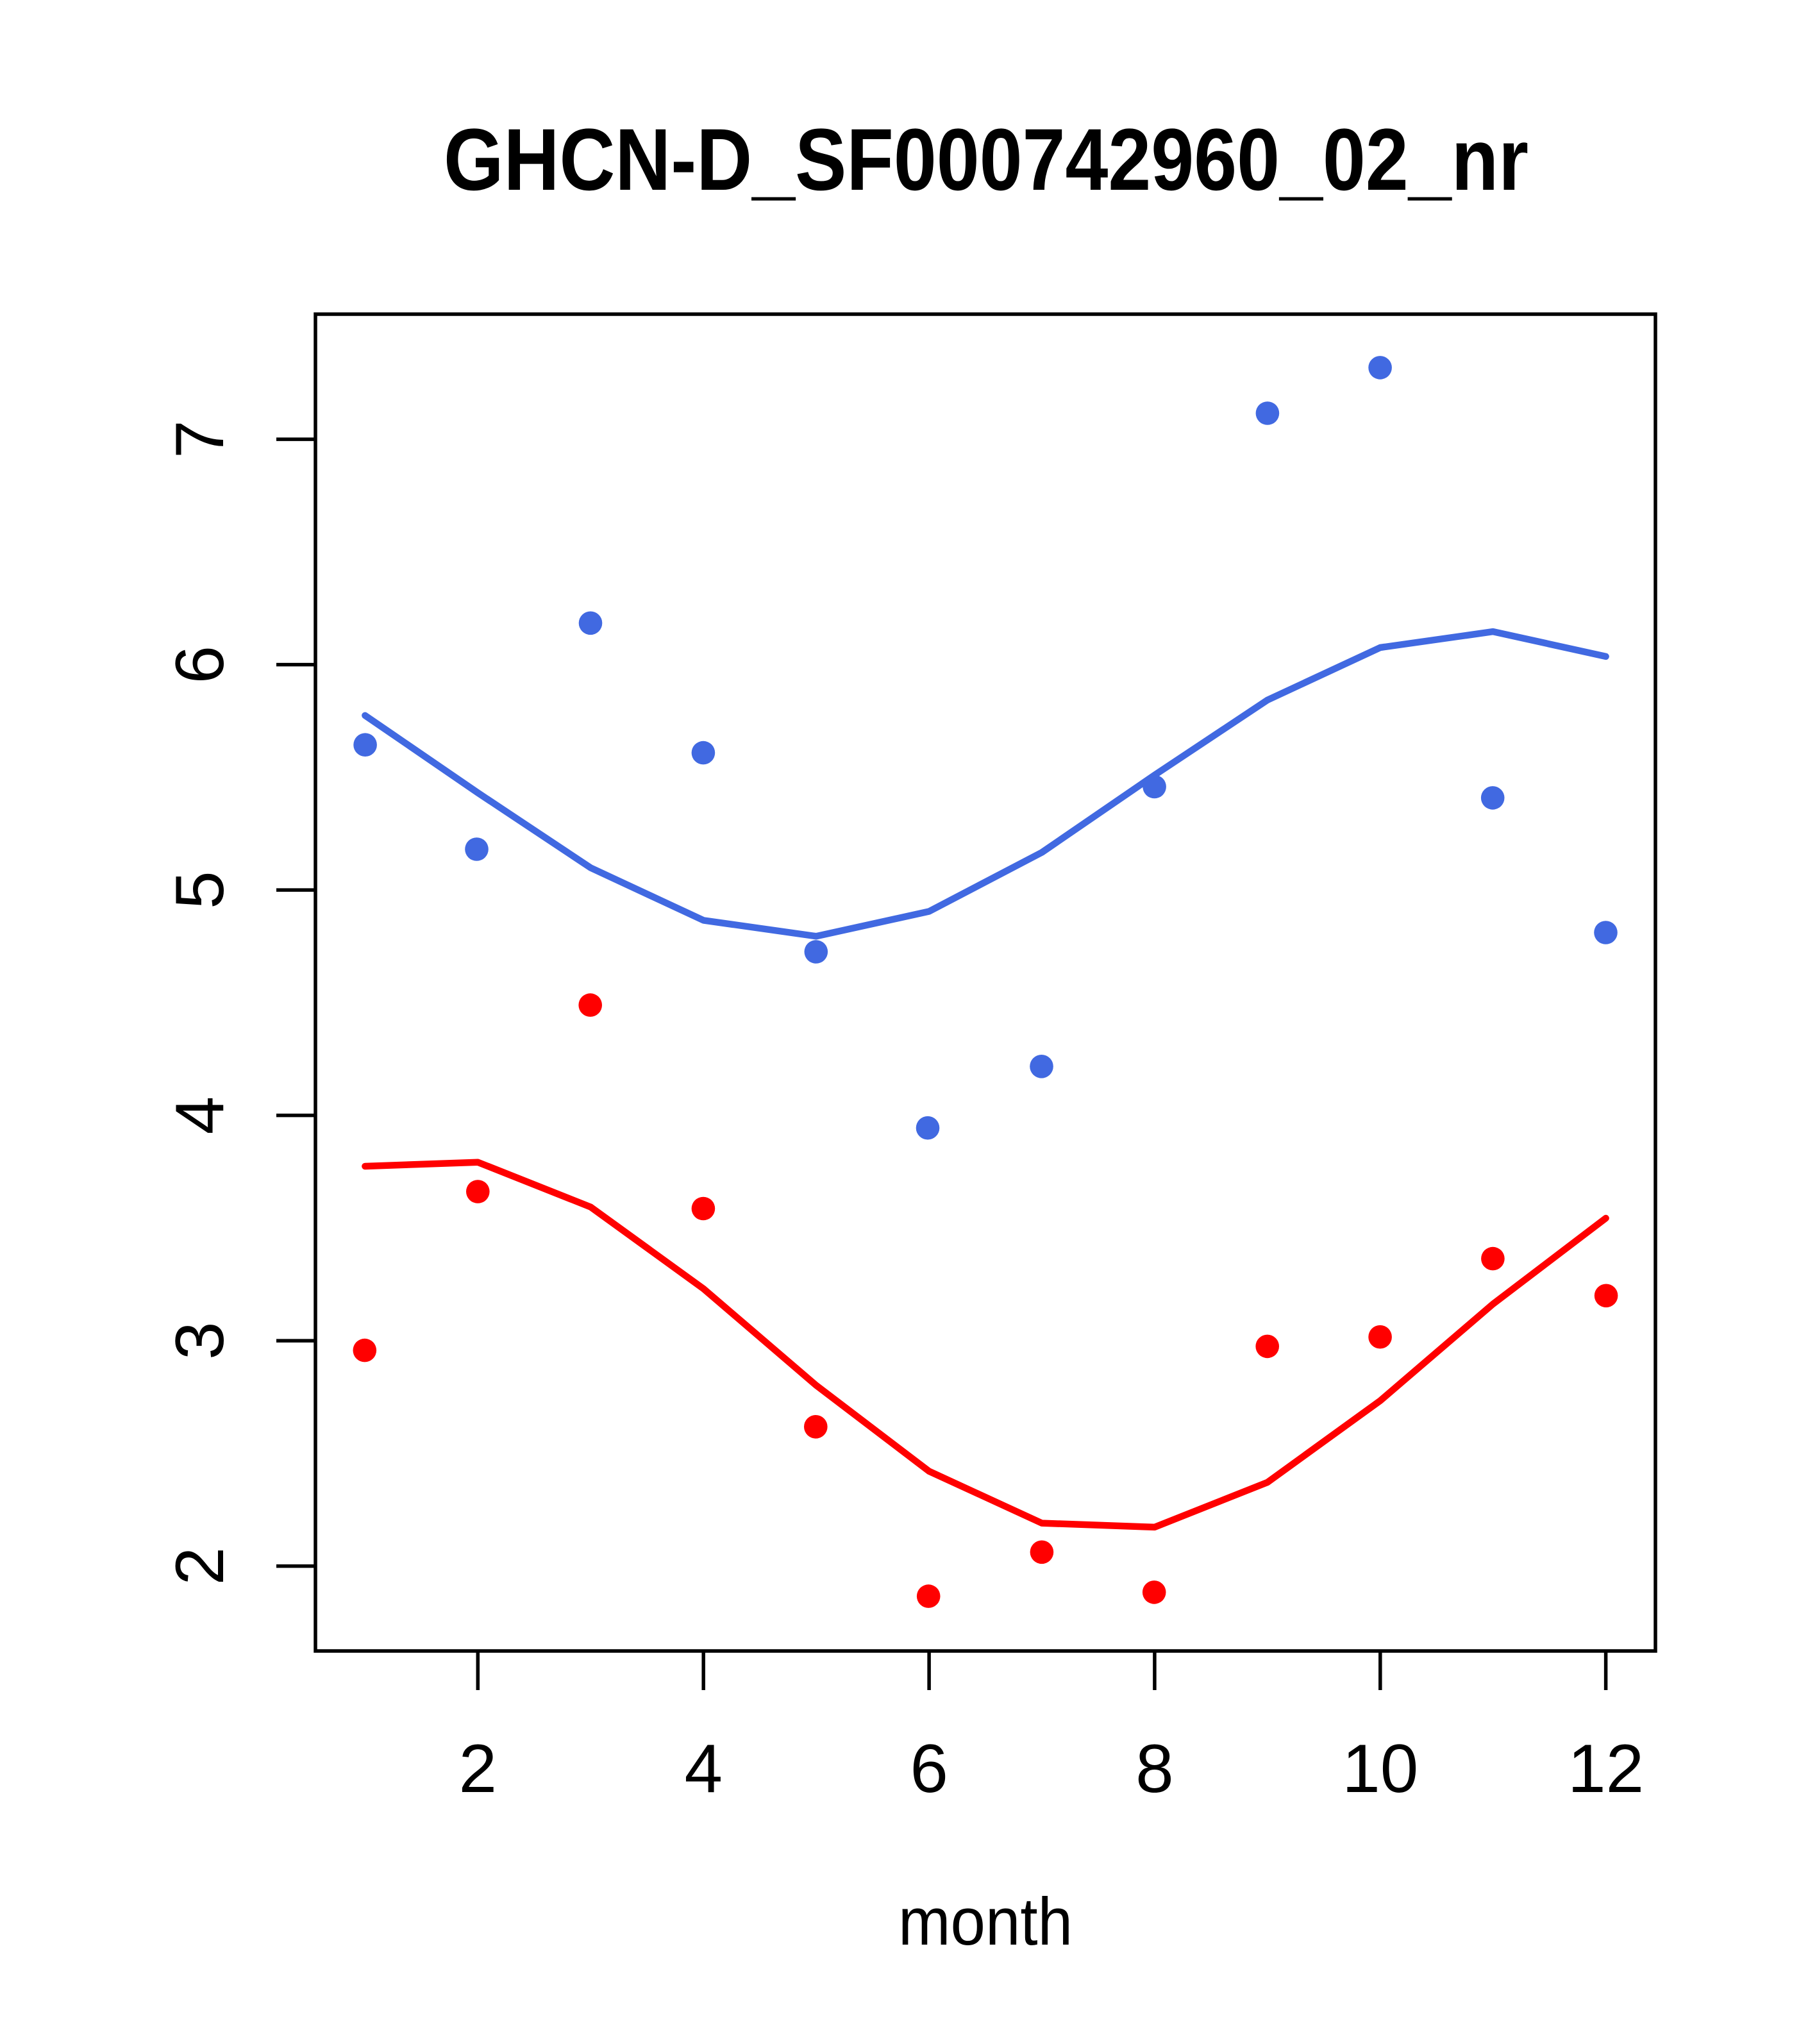 Image resolution: width=1817 pixels, height=2044 pixels. What do you see at coordinates (1154, 1768) in the screenshot?
I see `svg-text: 8` at bounding box center [1154, 1768].